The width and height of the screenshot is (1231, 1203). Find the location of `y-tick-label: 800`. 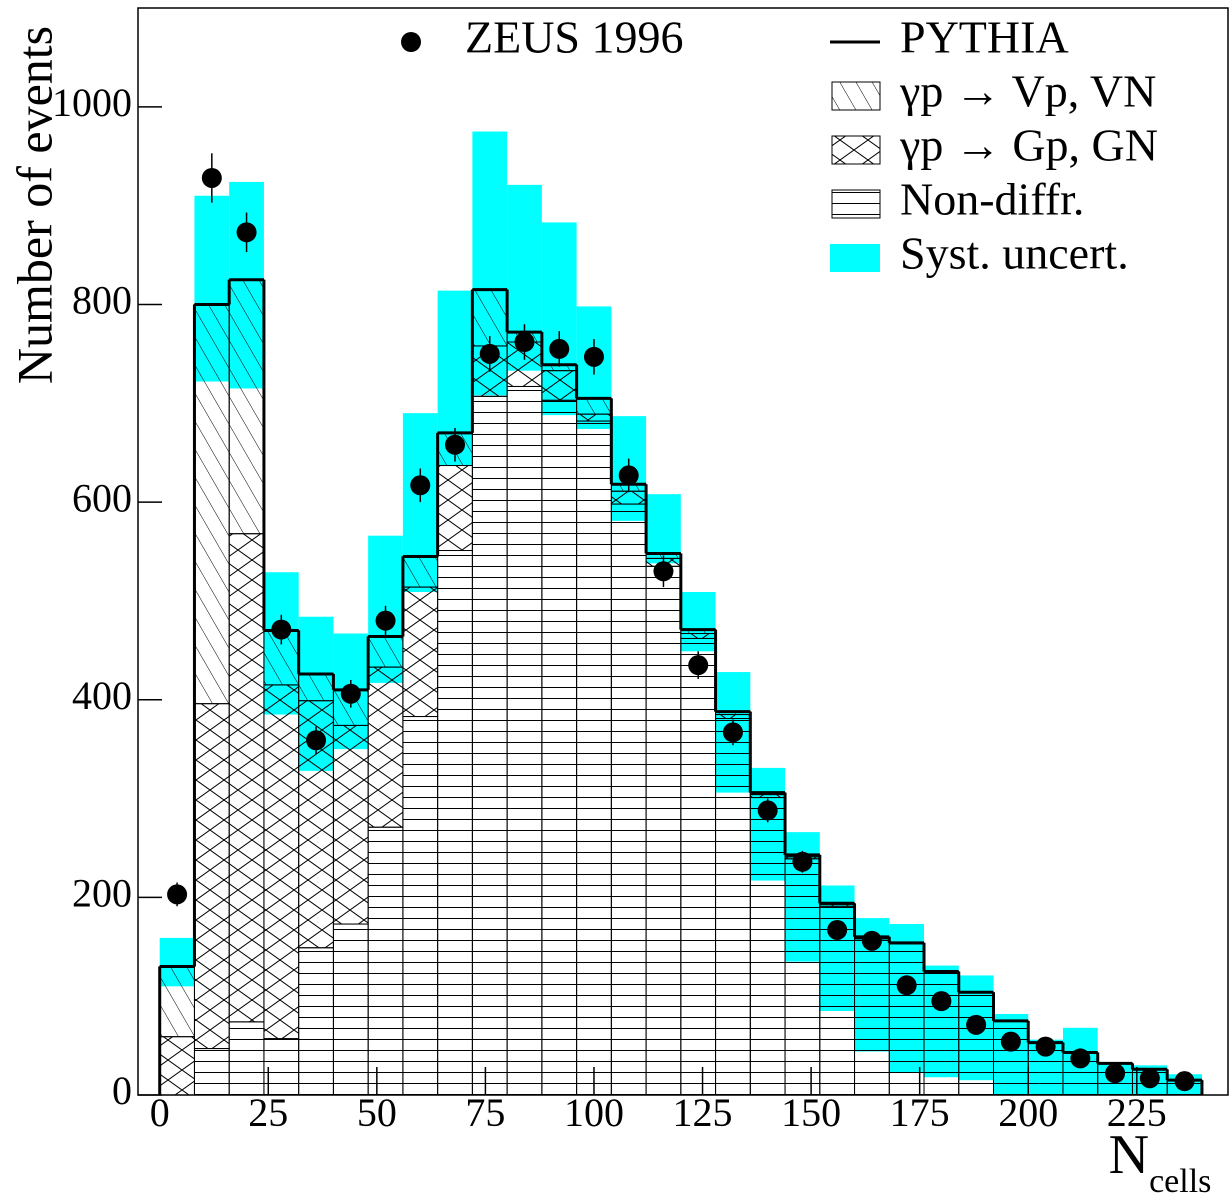

y-tick-label: 800 is located at coordinates (102, 300).